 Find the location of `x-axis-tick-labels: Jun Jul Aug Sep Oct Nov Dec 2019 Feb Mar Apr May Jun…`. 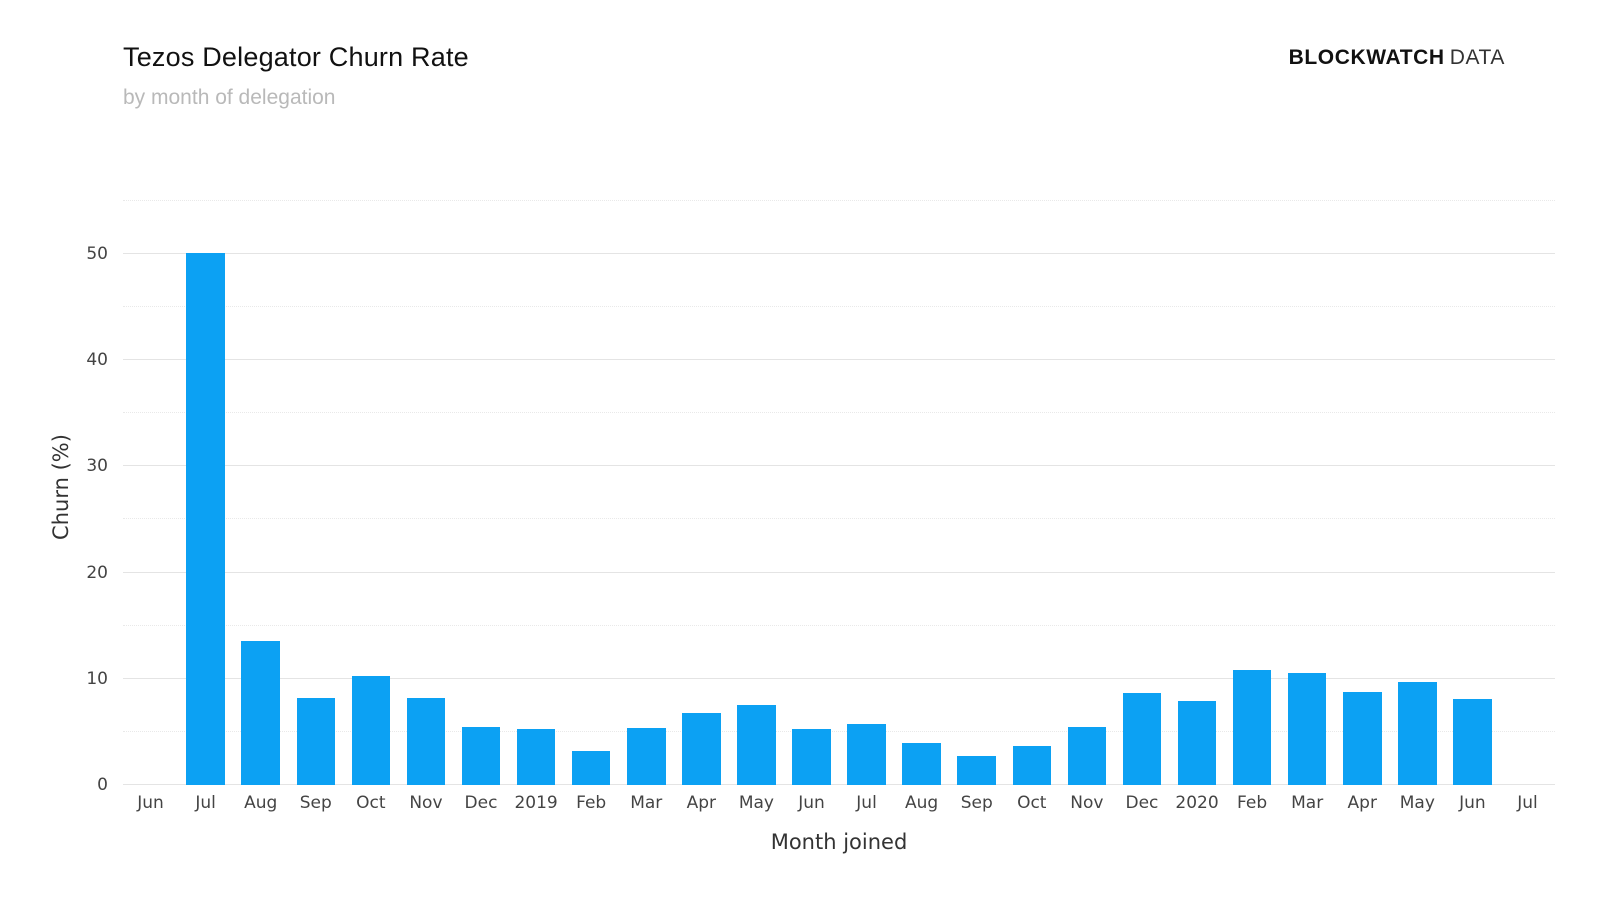

x-axis-tick-labels: Jun Jul Aug Sep Oct Nov Dec 2019 Feb Mar Apr May Jun… is located at coordinates (839, 803).